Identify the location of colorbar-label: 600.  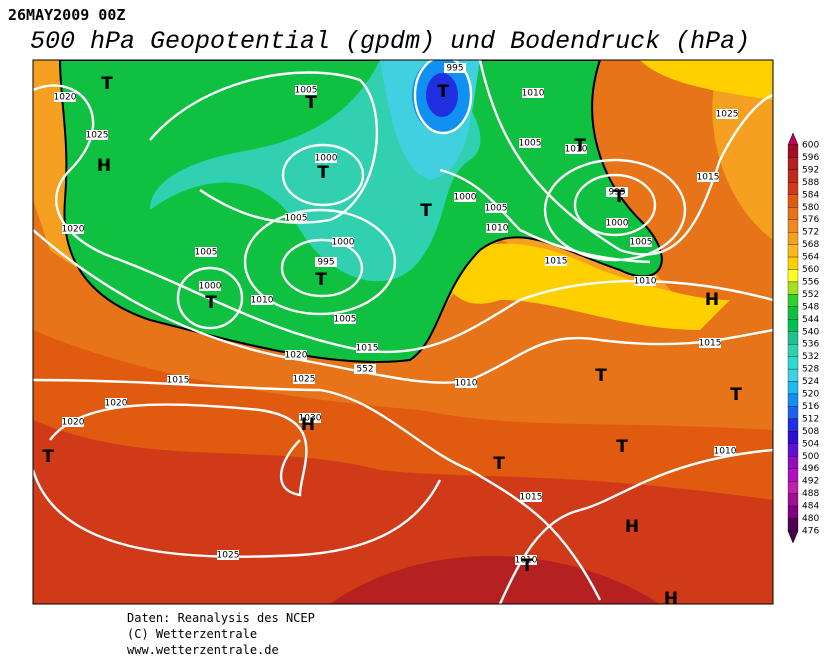
(810, 146).